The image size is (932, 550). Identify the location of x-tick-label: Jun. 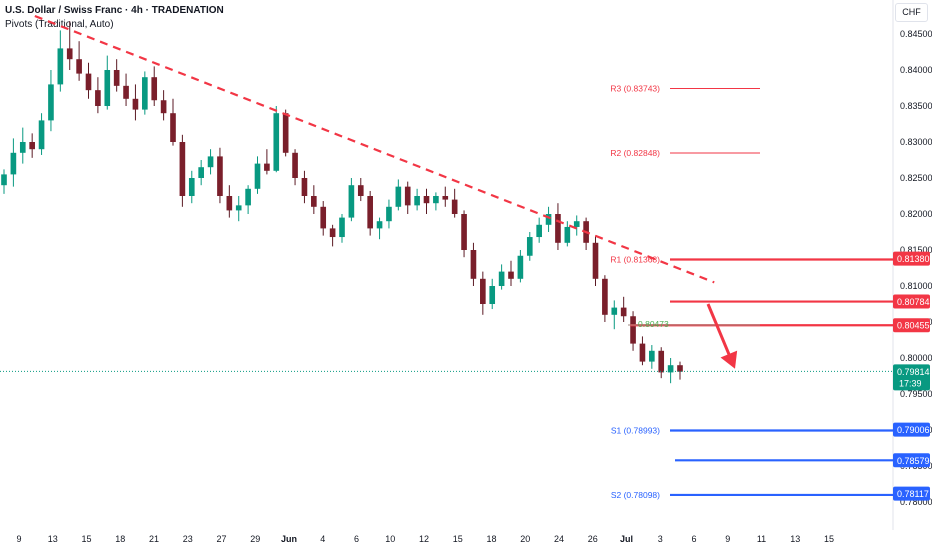
(289, 539).